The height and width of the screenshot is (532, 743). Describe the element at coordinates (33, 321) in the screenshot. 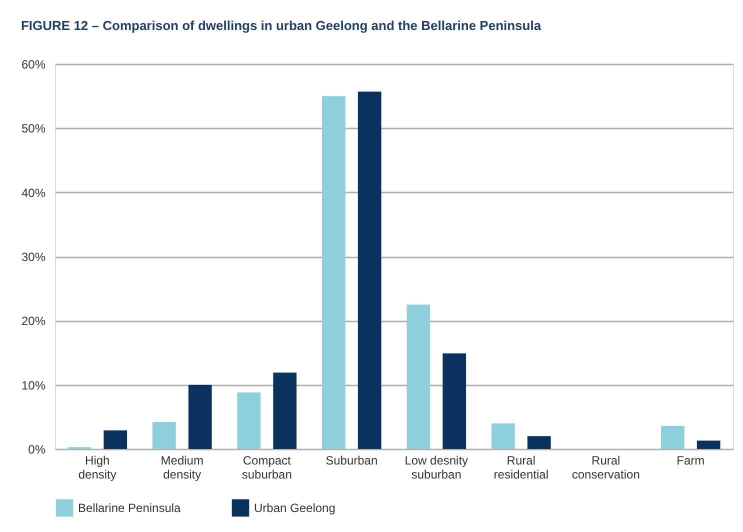

I see `y-tick-label: 20%` at that location.